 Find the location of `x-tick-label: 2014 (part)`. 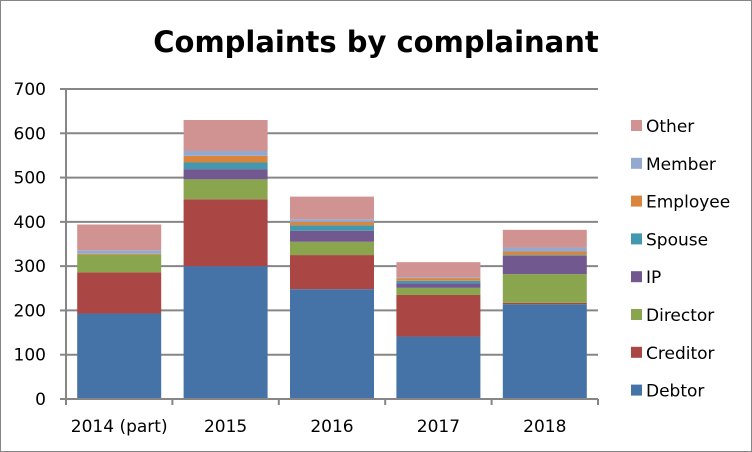

x-tick-label: 2014 (part) is located at coordinates (119, 427).